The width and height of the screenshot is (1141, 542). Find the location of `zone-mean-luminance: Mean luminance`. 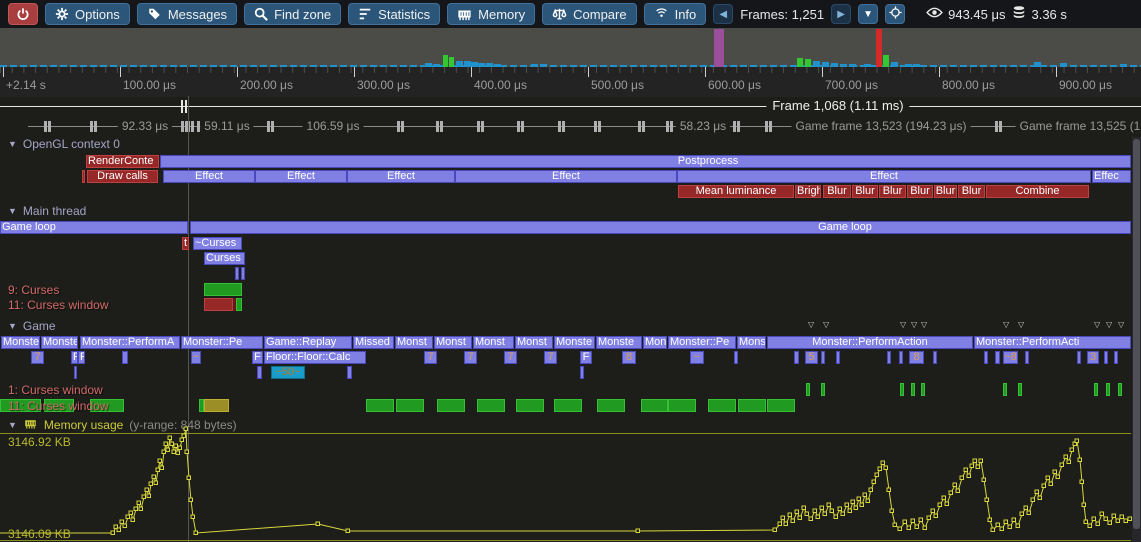

zone-mean-luminance: Mean luminance is located at coordinates (736, 191).